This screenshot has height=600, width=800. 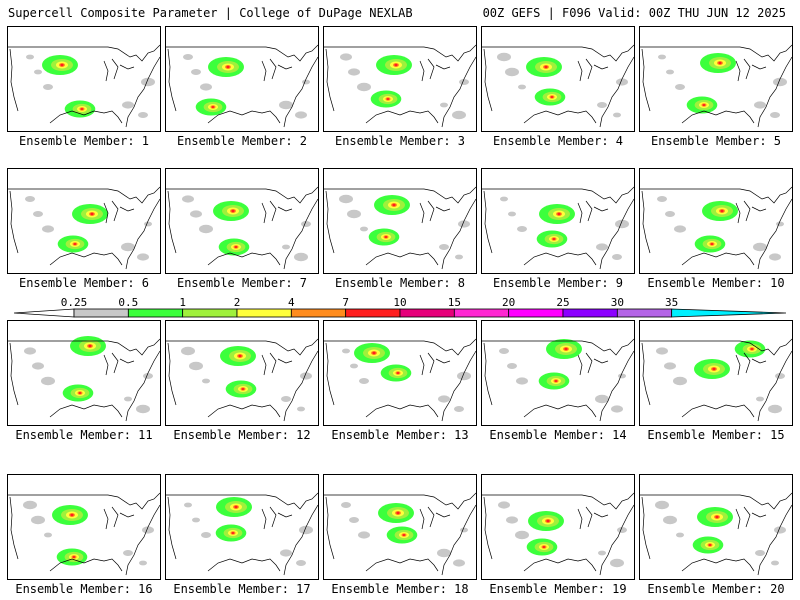 What do you see at coordinates (242, 435) in the screenshot?
I see `ensemble-member-label: Ensemble Member: 12` at bounding box center [242, 435].